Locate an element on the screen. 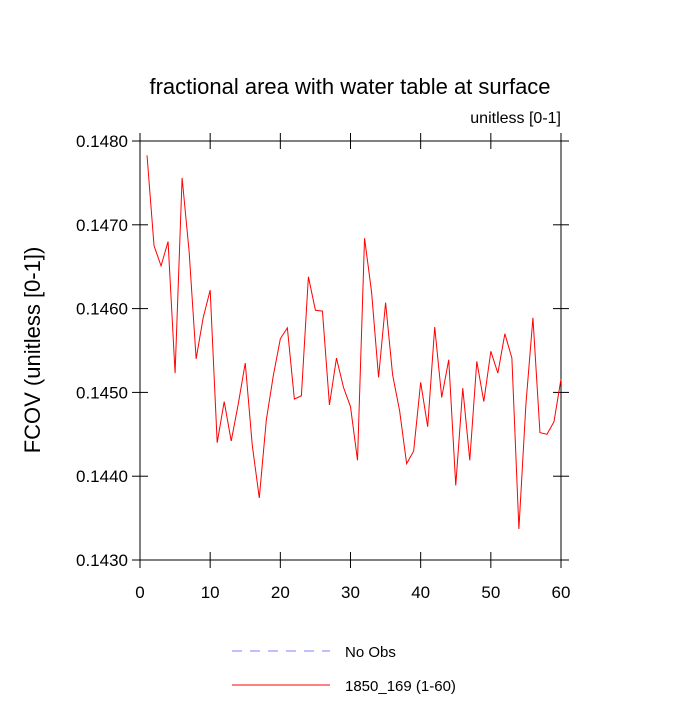 This screenshot has width=700, height=705. y-tick-label: 0.1480 is located at coordinates (102, 141).